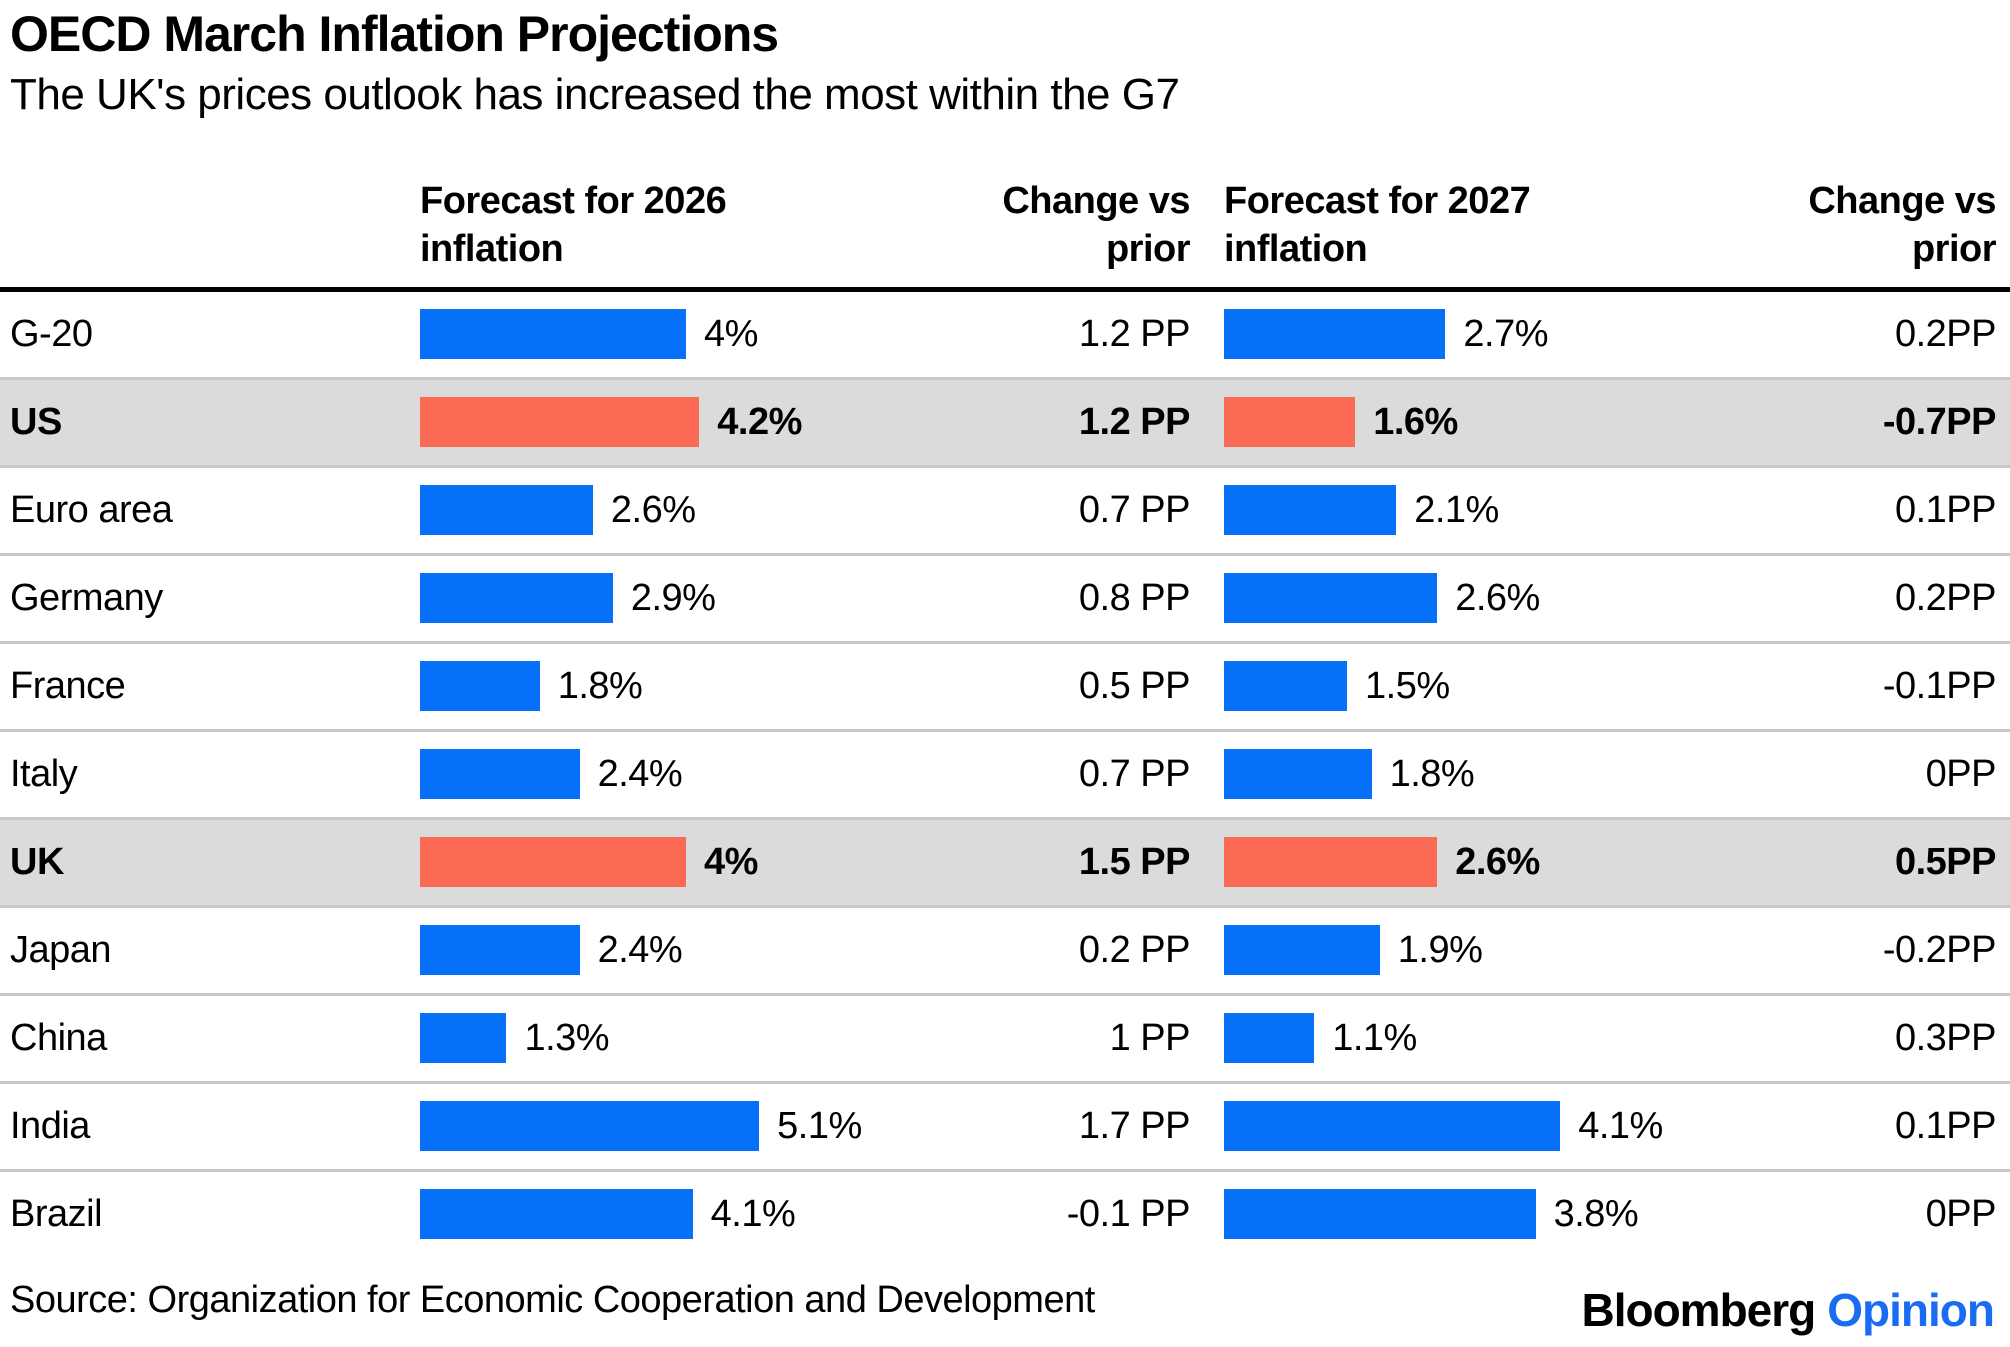 This screenshot has height=1347, width=2010. I want to click on change-2026-value: -0.1 PP, so click(1128, 1213).